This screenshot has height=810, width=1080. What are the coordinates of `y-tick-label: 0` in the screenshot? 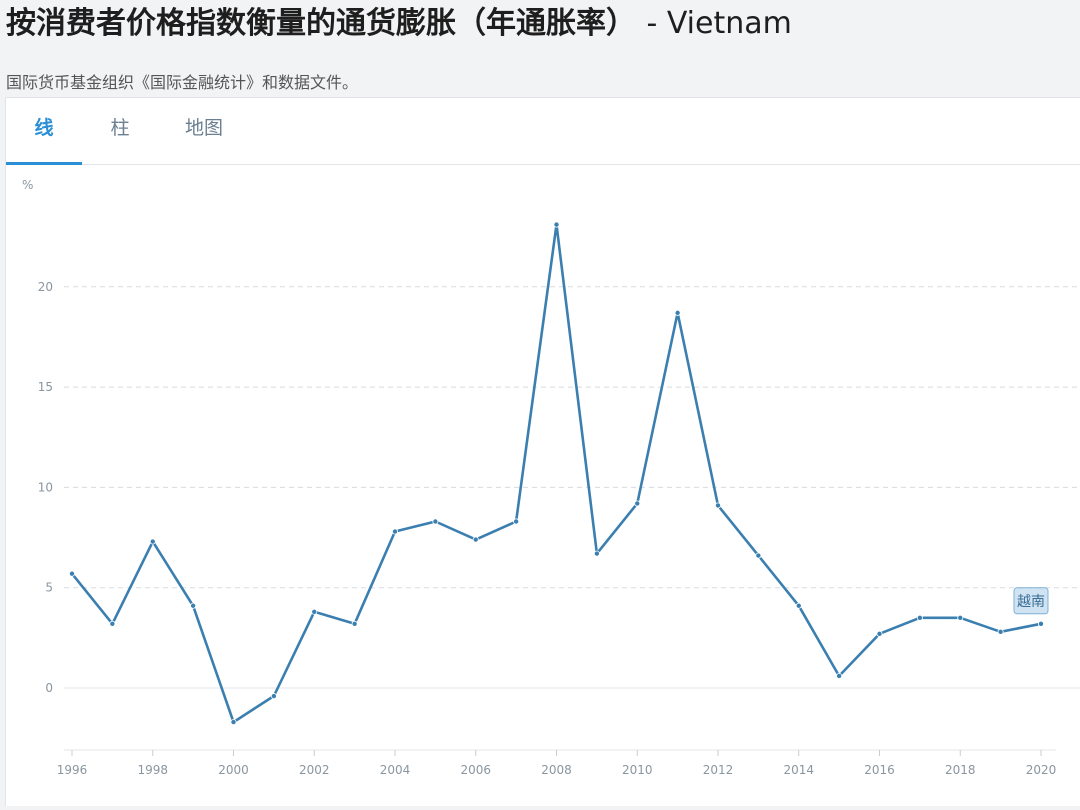 It's located at (49, 688).